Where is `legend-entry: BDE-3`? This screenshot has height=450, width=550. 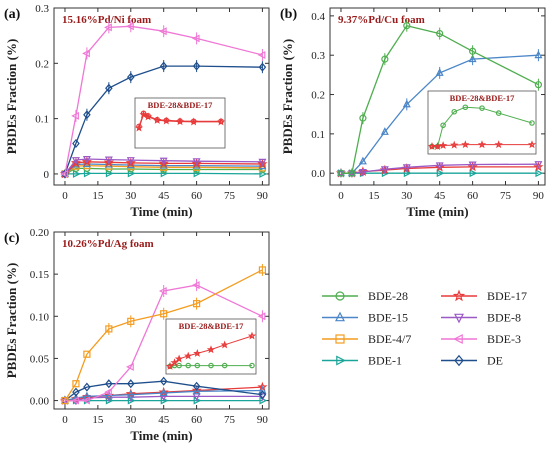
legend-entry: BDE-3 is located at coordinates (481, 339).